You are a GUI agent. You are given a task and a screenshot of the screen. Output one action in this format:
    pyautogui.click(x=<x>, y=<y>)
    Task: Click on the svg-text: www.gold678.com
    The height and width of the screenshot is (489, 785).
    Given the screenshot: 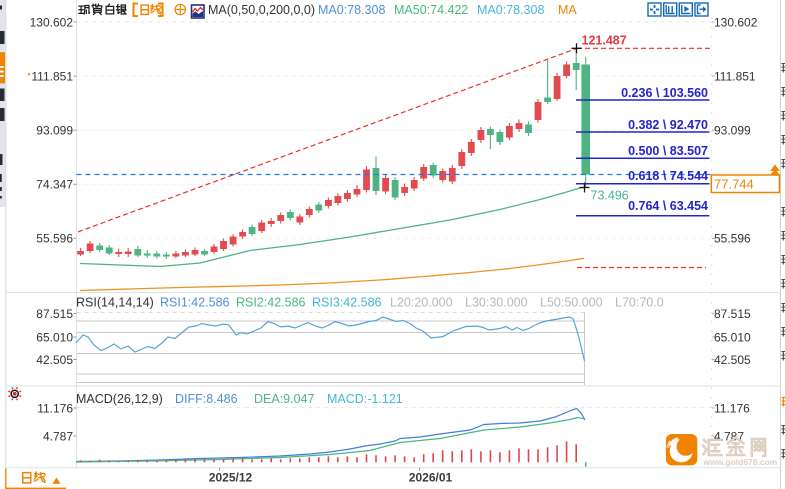 What is the action you would take?
    pyautogui.click(x=740, y=462)
    